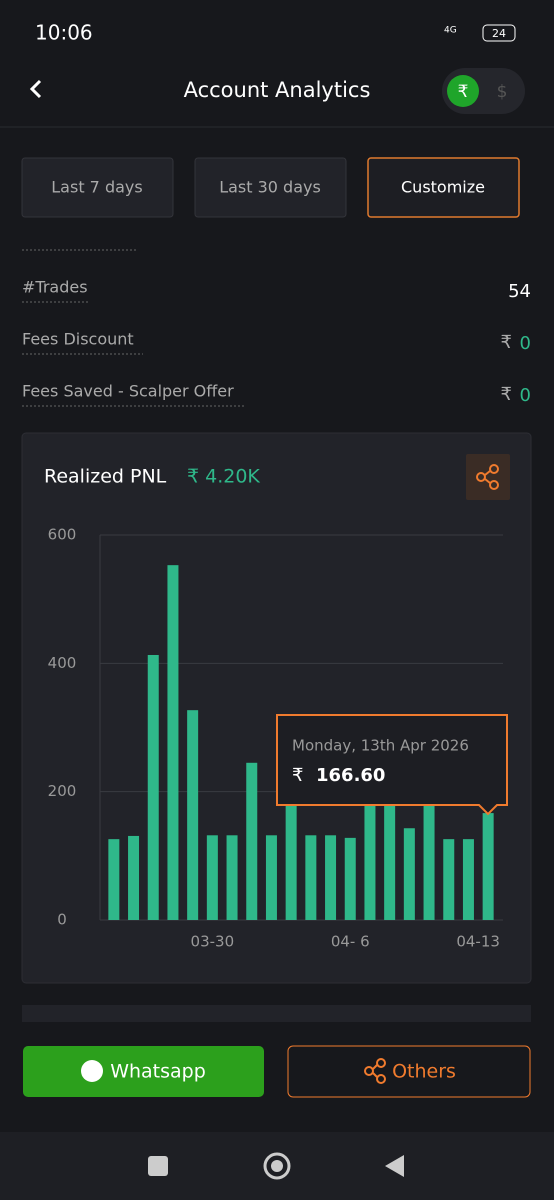  I want to click on tooltip-value: 166.60, so click(350, 775).